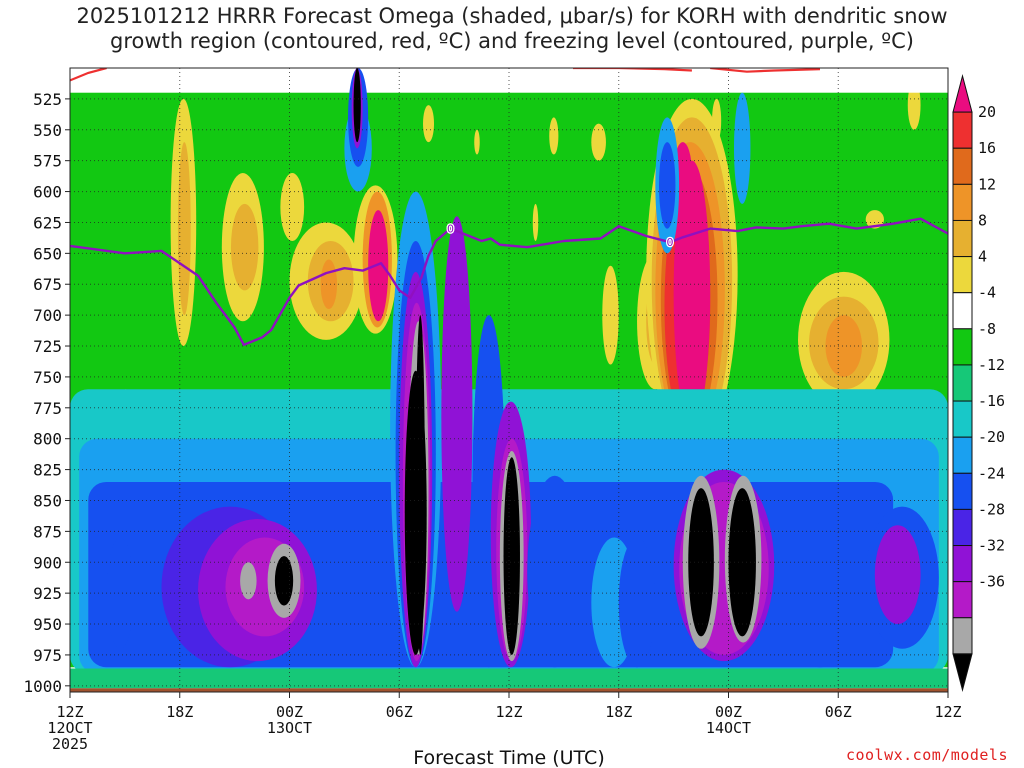 This screenshot has height=768, width=1024. What do you see at coordinates (669, 242) in the screenshot?
I see `freezing-level-label: 0` at bounding box center [669, 242].